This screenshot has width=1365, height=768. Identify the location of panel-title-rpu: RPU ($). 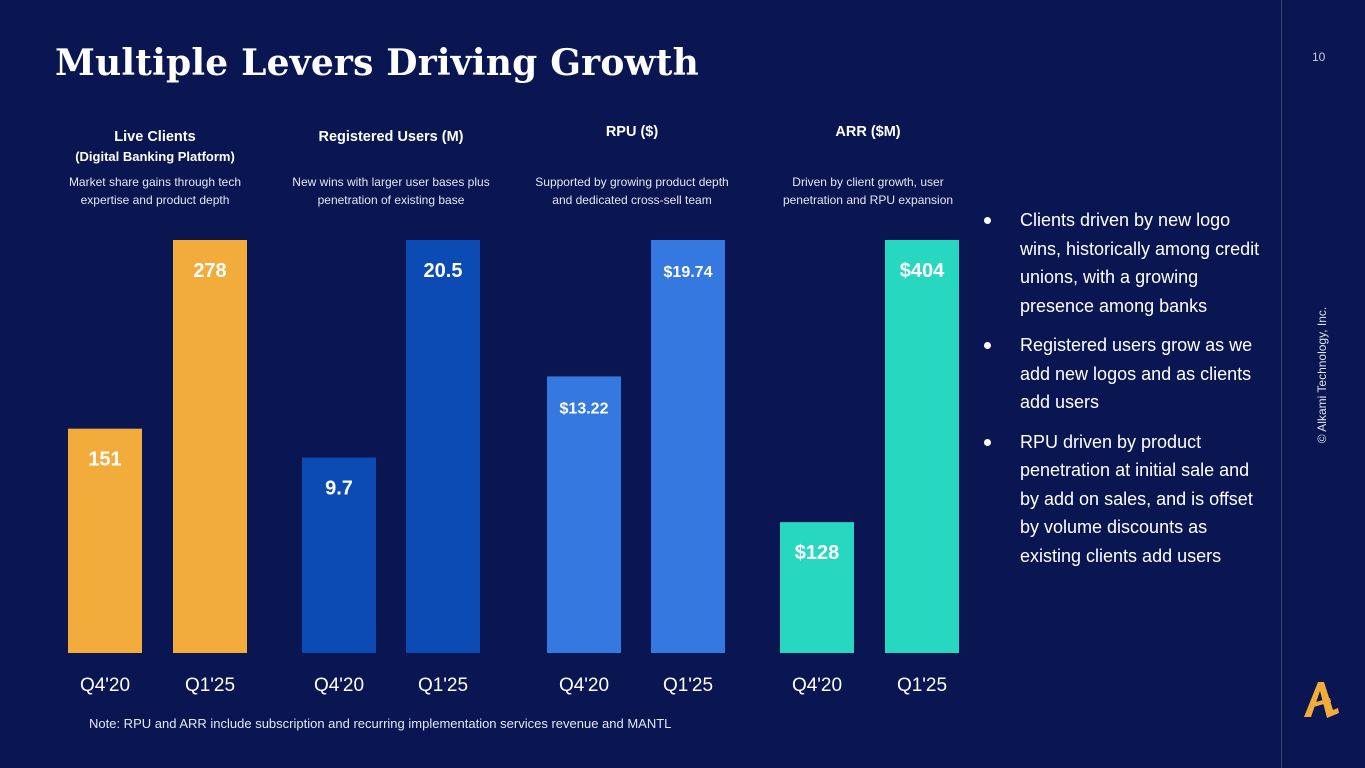
(632, 132).